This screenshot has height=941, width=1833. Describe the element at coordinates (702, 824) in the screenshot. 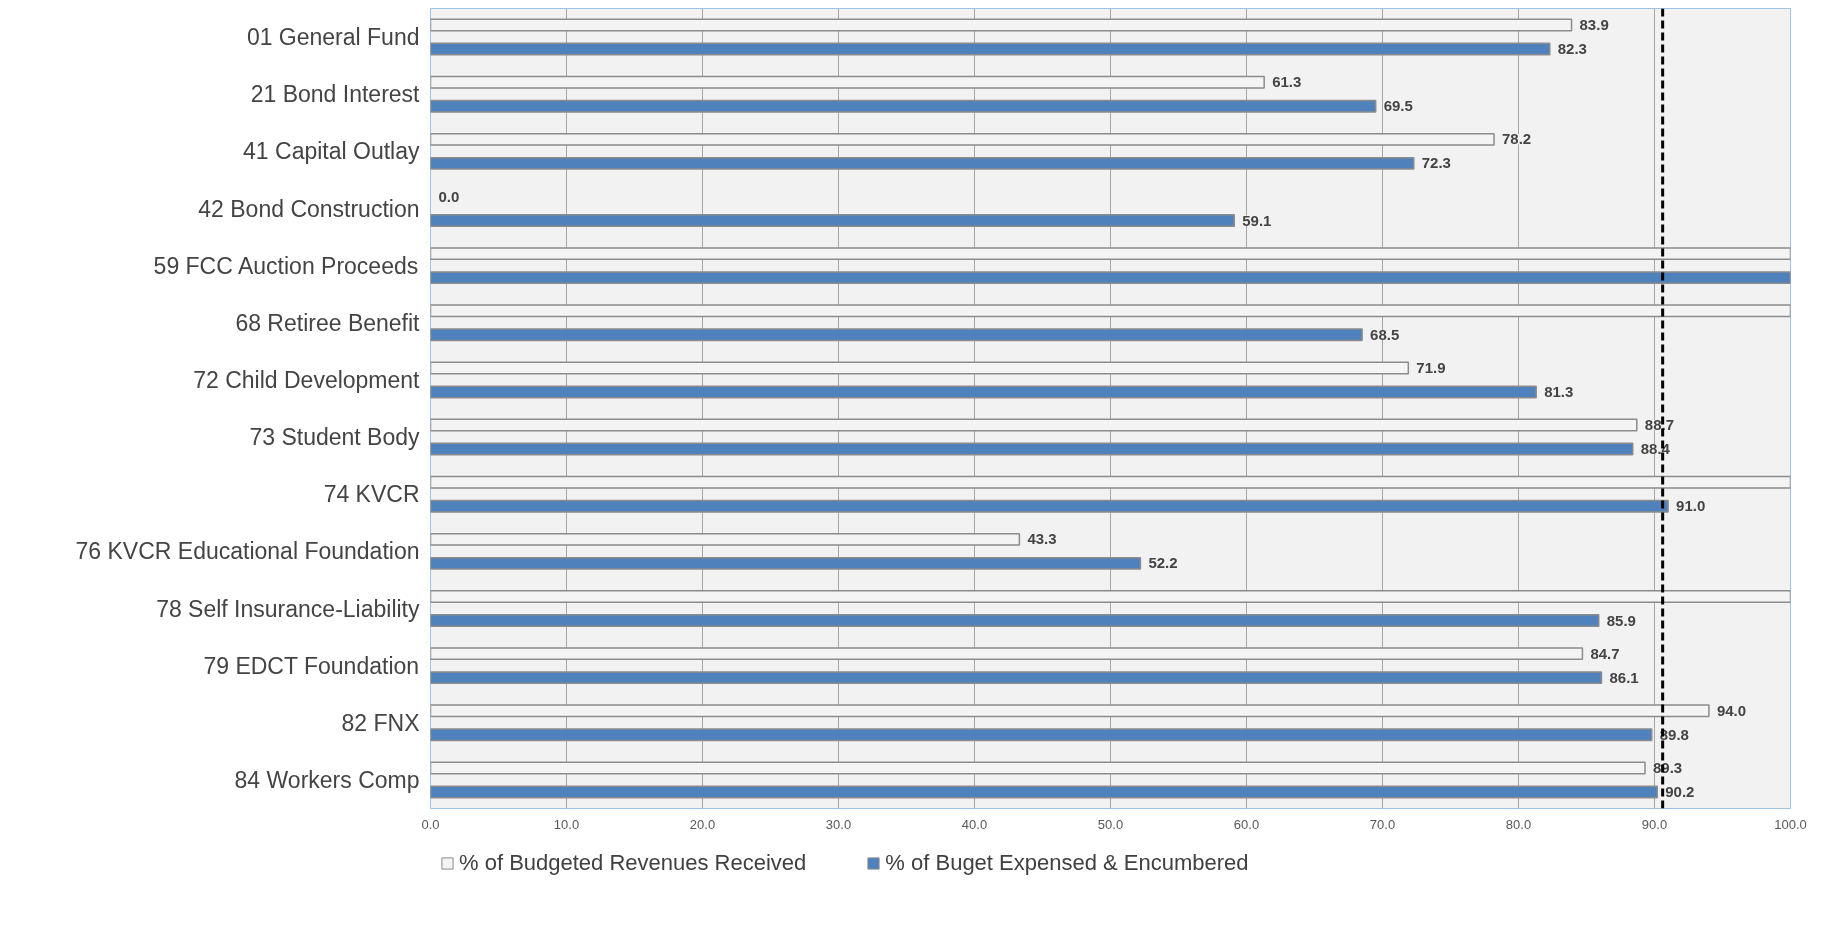

I see `x-tick-label: 20.0` at that location.